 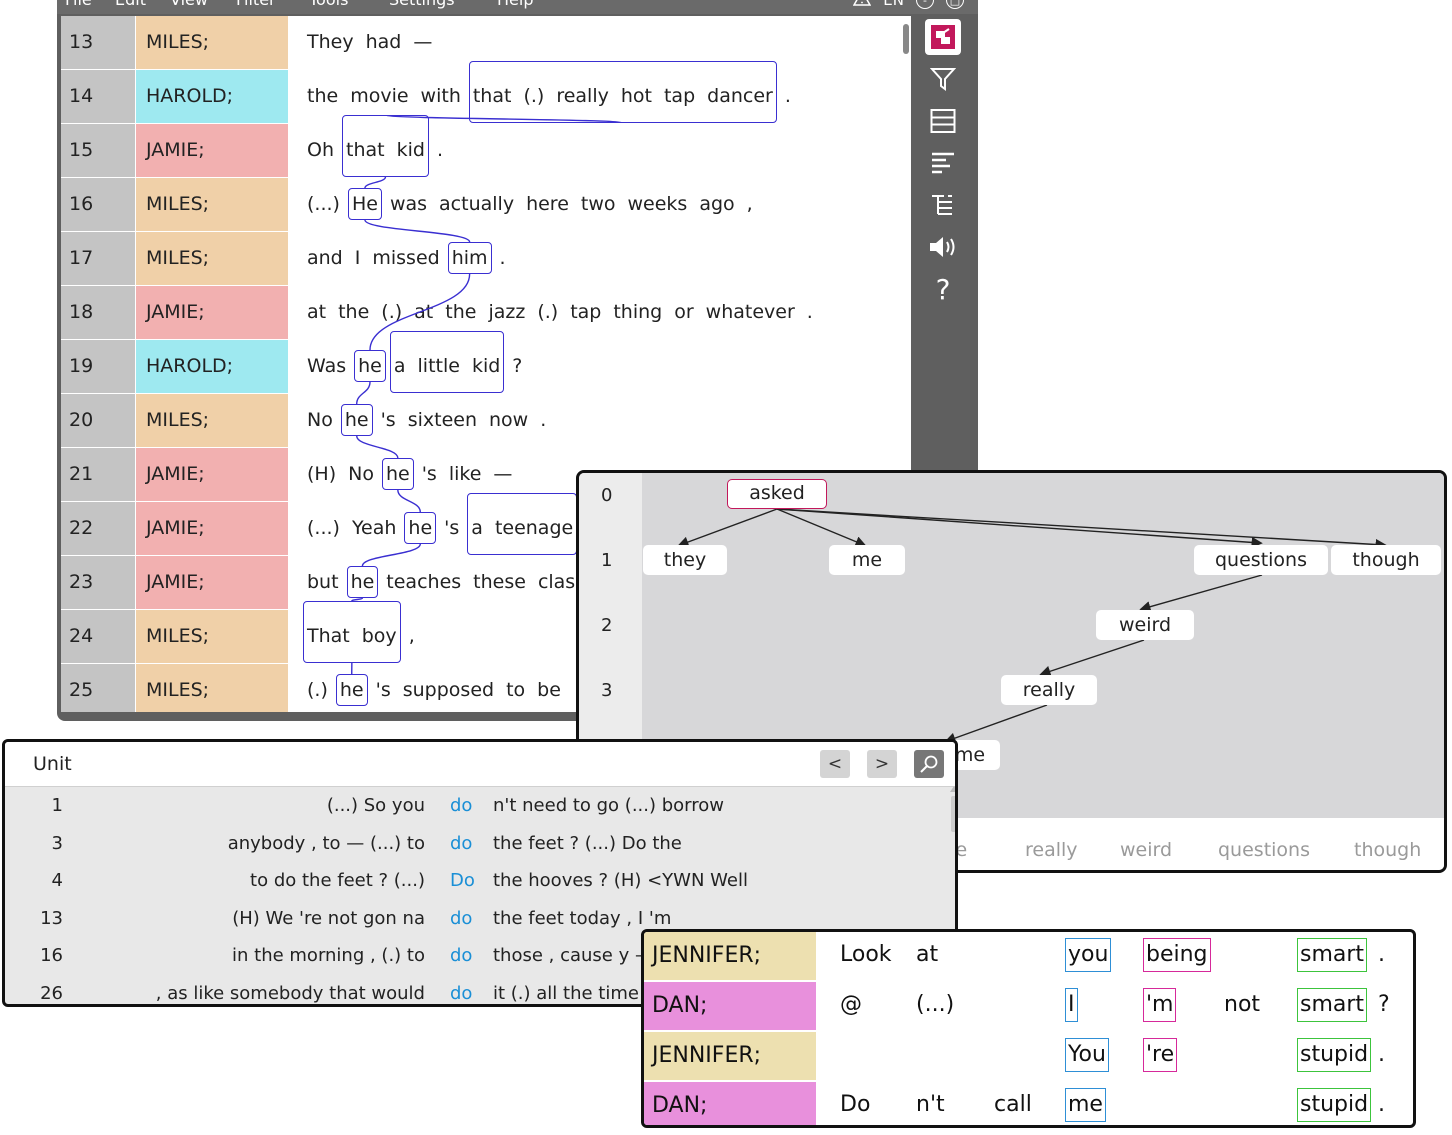 I want to click on concordance-scrollbar, so click(x=952, y=895).